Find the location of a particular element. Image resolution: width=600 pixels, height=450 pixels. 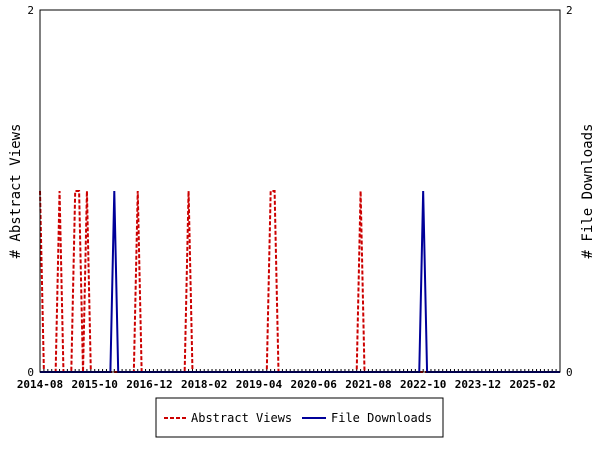

legend-box is located at coordinates (299, 417).